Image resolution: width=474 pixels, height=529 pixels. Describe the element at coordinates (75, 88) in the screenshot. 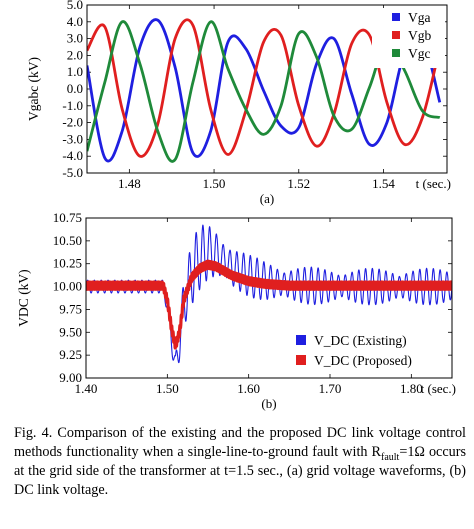

I see `y-tick-label: 0.0` at that location.